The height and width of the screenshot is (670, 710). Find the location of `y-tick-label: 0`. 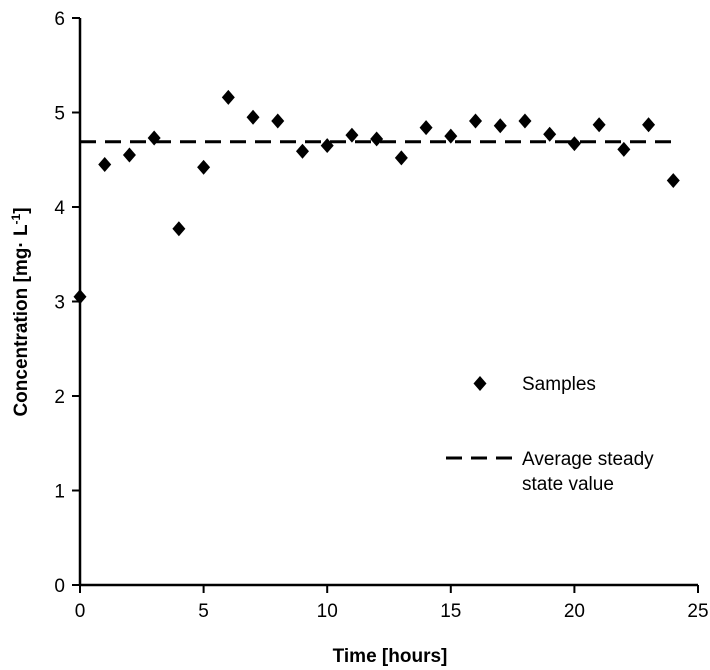

y-tick-label: 0 is located at coordinates (59, 586).